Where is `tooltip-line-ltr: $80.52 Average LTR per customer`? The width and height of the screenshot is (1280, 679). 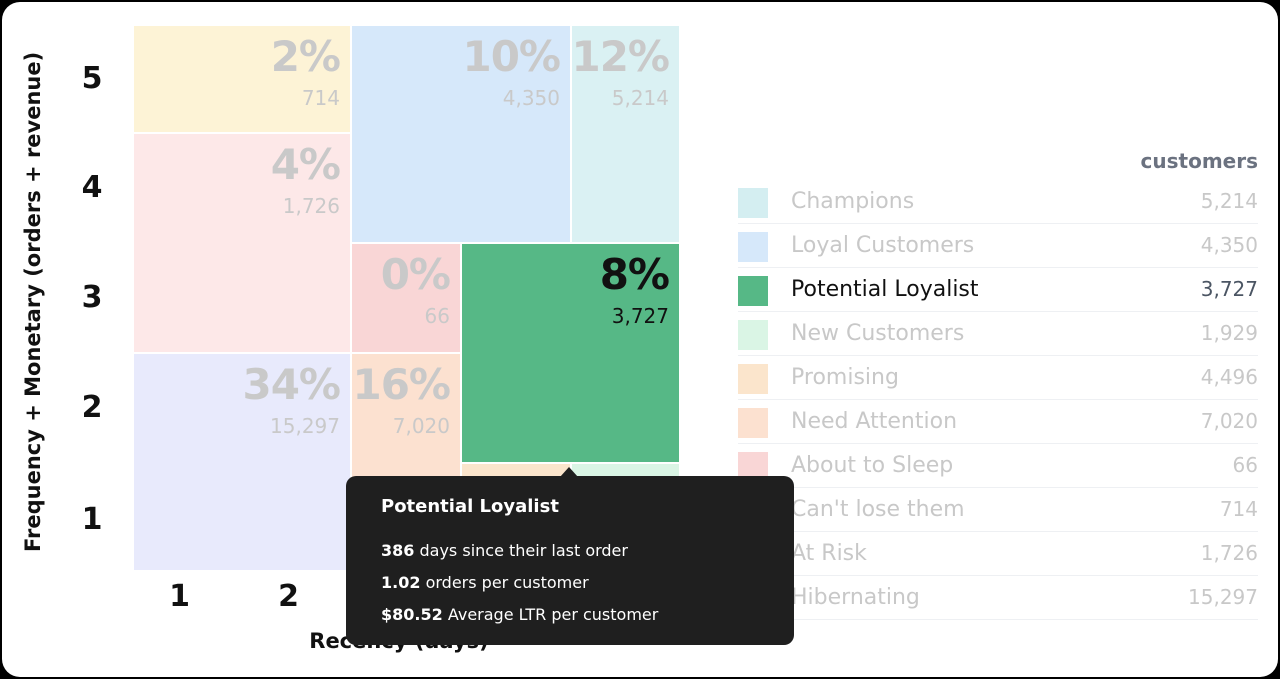 tooltip-line-ltr: $80.52 Average LTR per customer is located at coordinates (519, 614).